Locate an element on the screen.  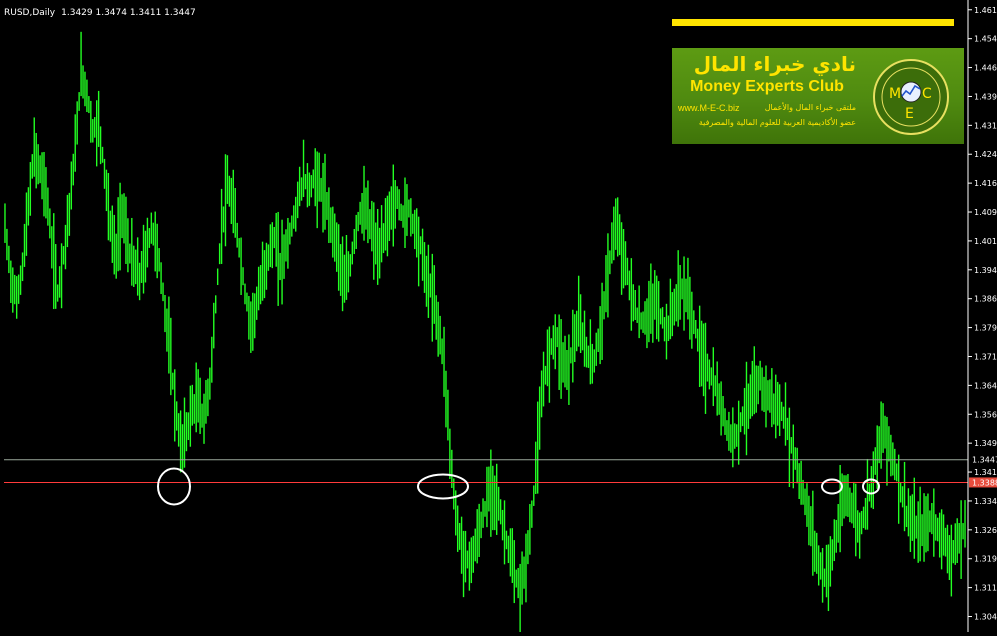
price-tick-label-18: 1.3265 is located at coordinates (985, 530).